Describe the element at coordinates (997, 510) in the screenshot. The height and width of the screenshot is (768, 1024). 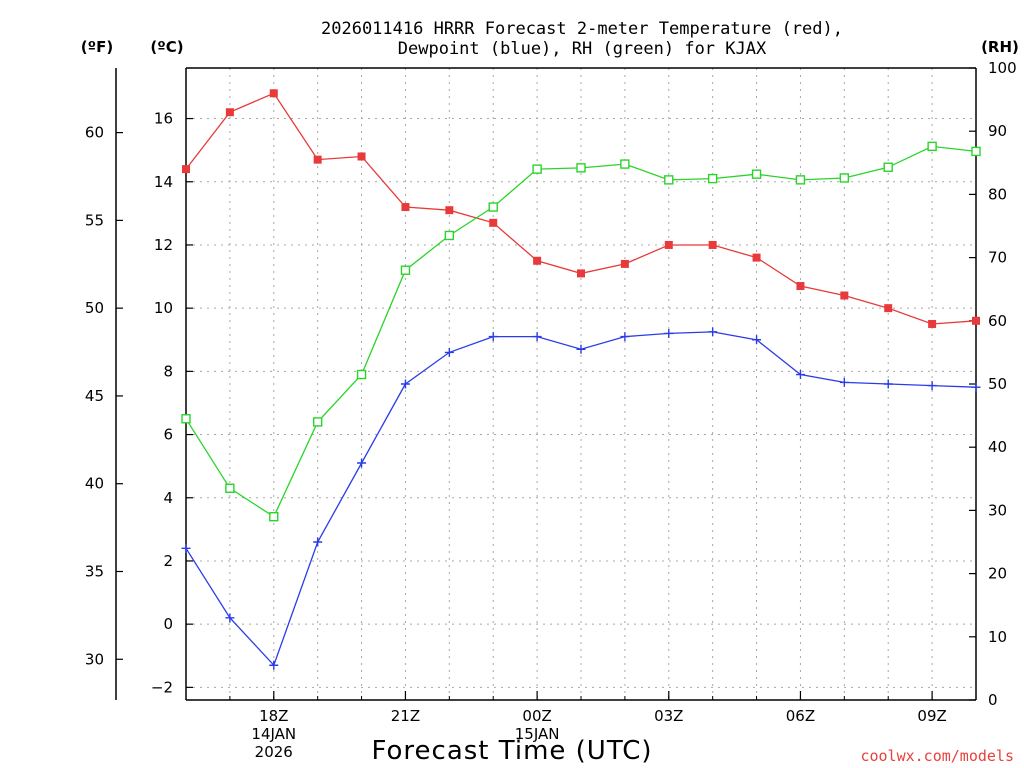
I see `rh-tick-label: 30` at that location.